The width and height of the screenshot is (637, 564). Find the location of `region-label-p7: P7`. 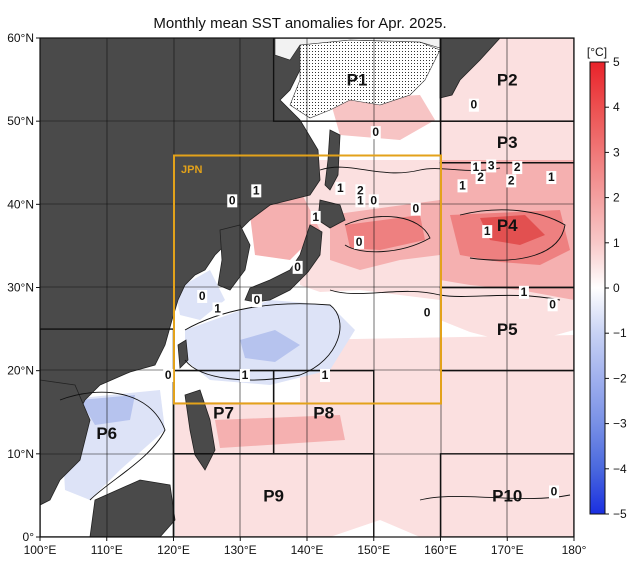

region-label-p7: P7 is located at coordinates (223, 412).